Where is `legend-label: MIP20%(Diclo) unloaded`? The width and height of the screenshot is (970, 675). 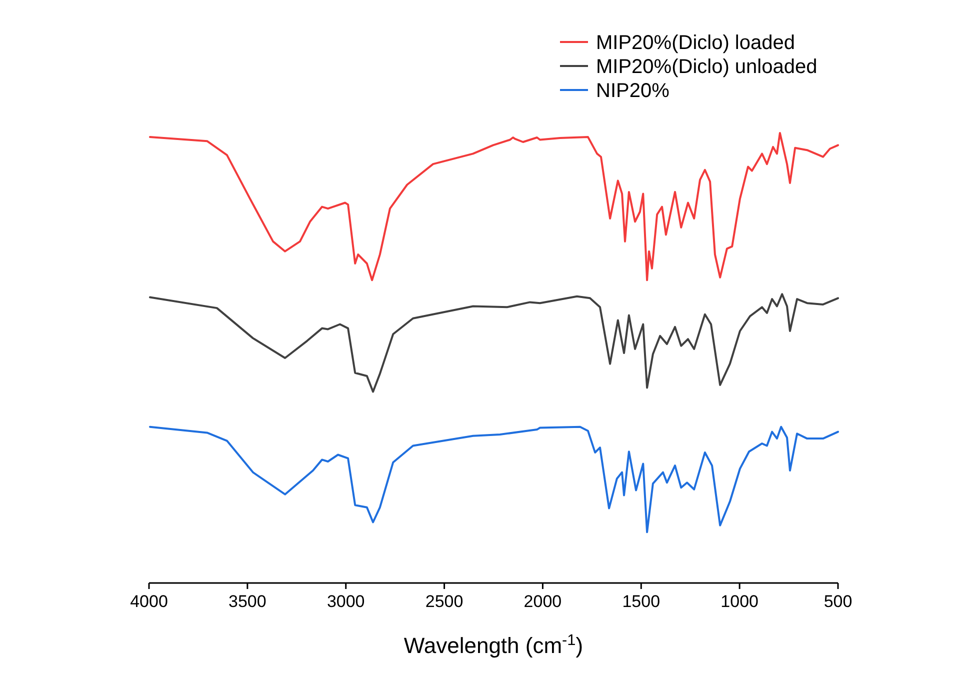 legend-label: MIP20%(Diclo) unloaded is located at coordinates (707, 67).